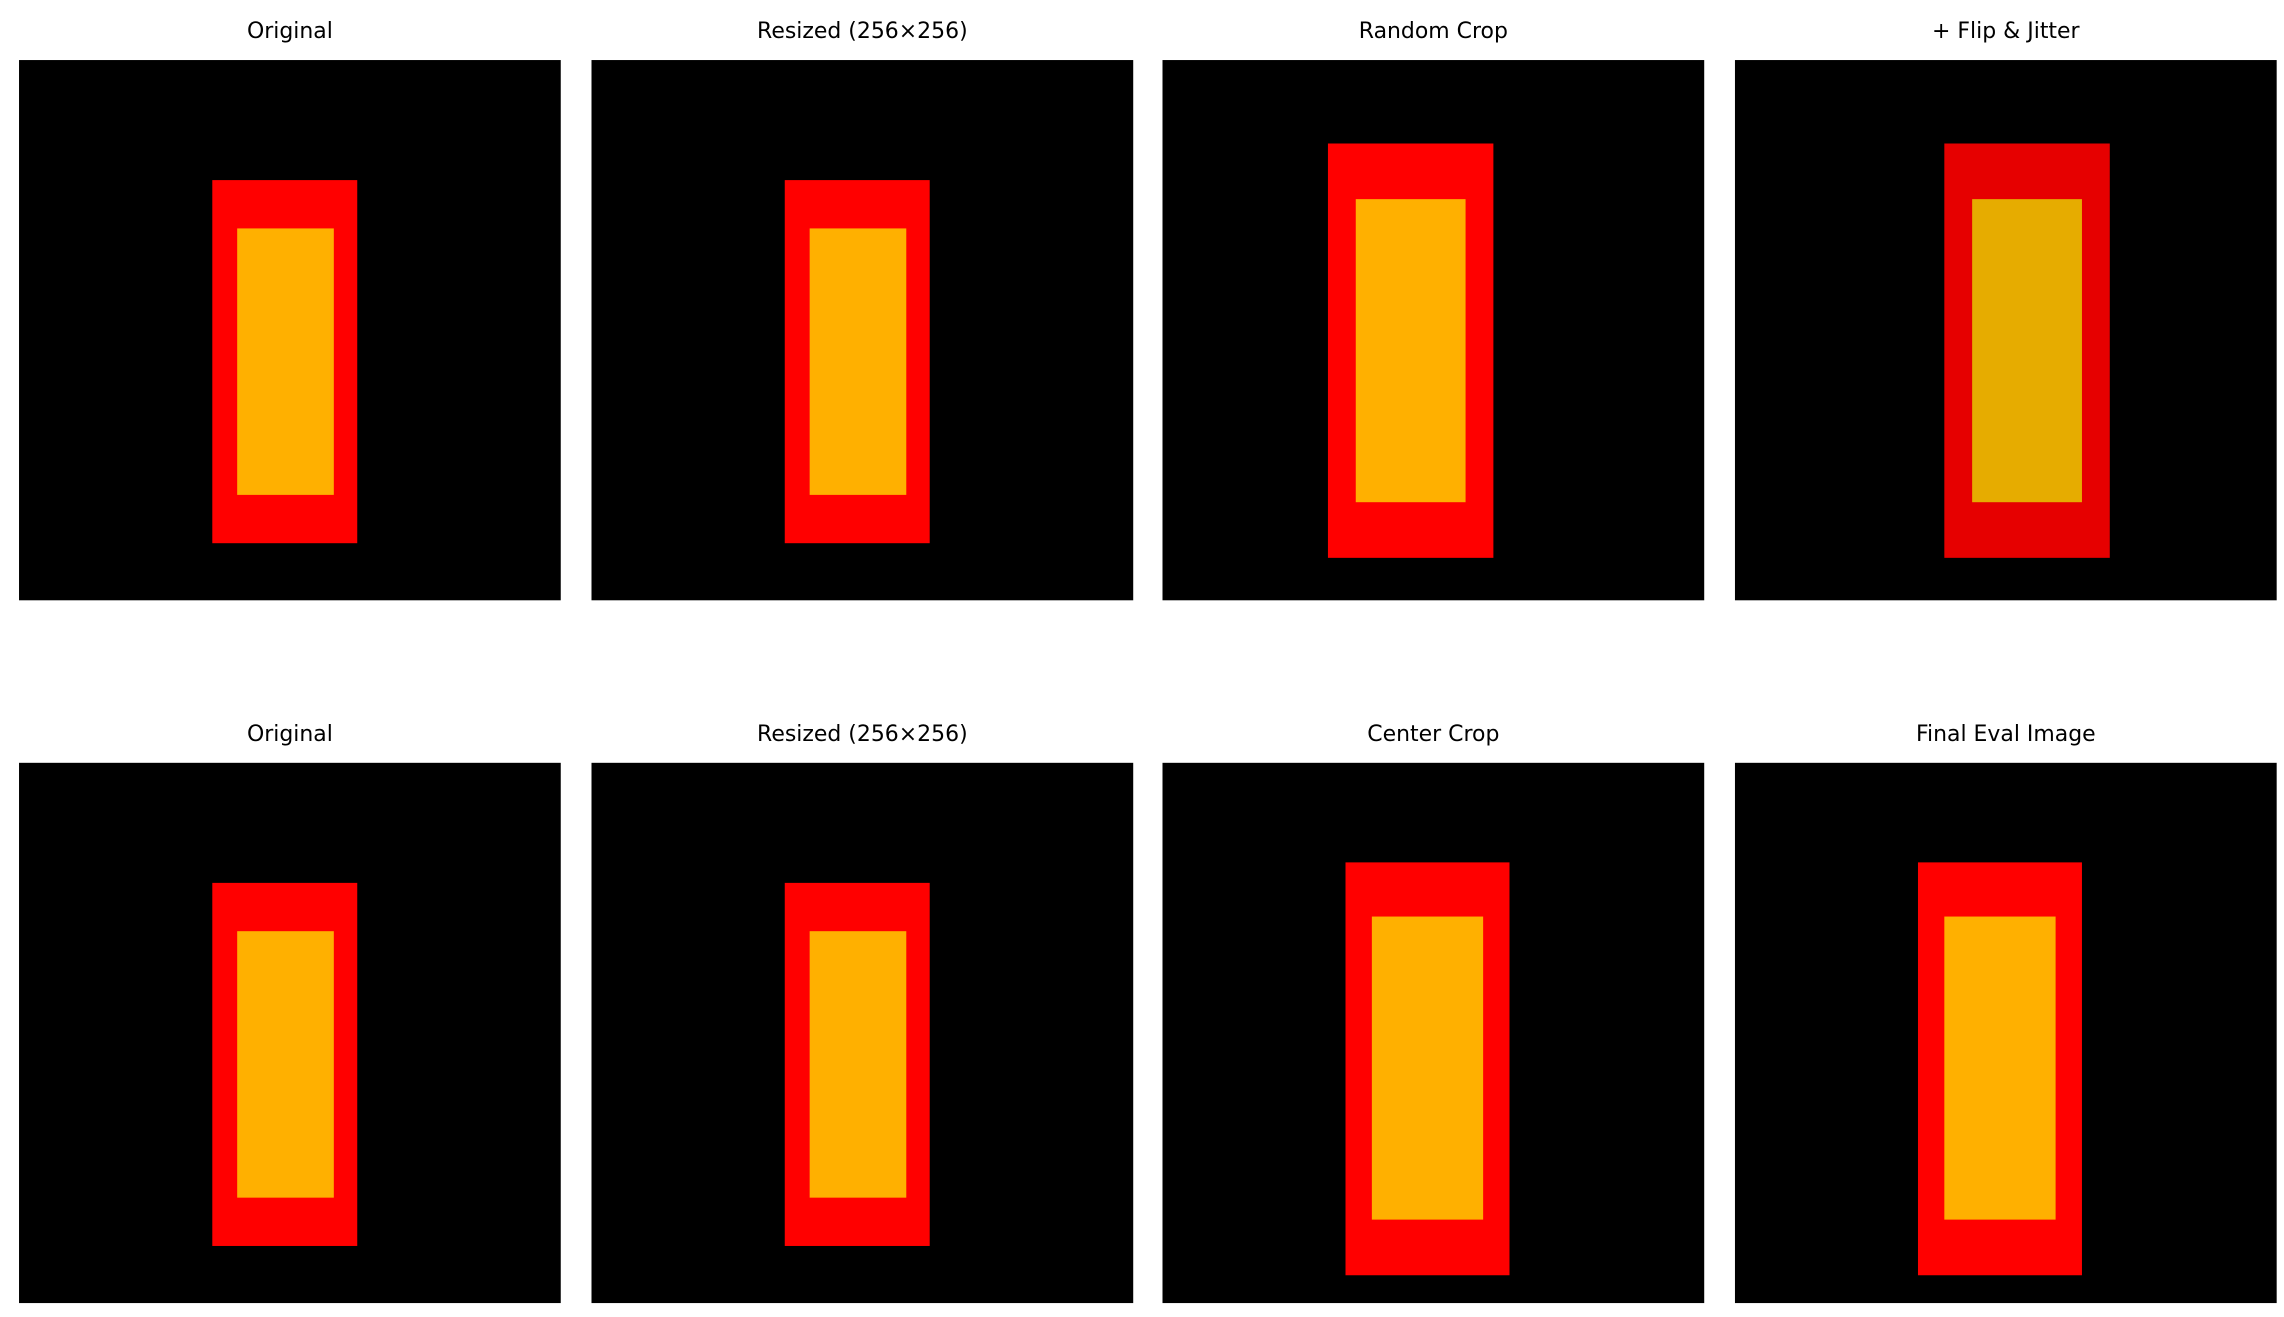 The width and height of the screenshot is (2284, 1317). Describe the element at coordinates (1433, 734) in the screenshot. I see `panel-title: Center Crop` at that location.